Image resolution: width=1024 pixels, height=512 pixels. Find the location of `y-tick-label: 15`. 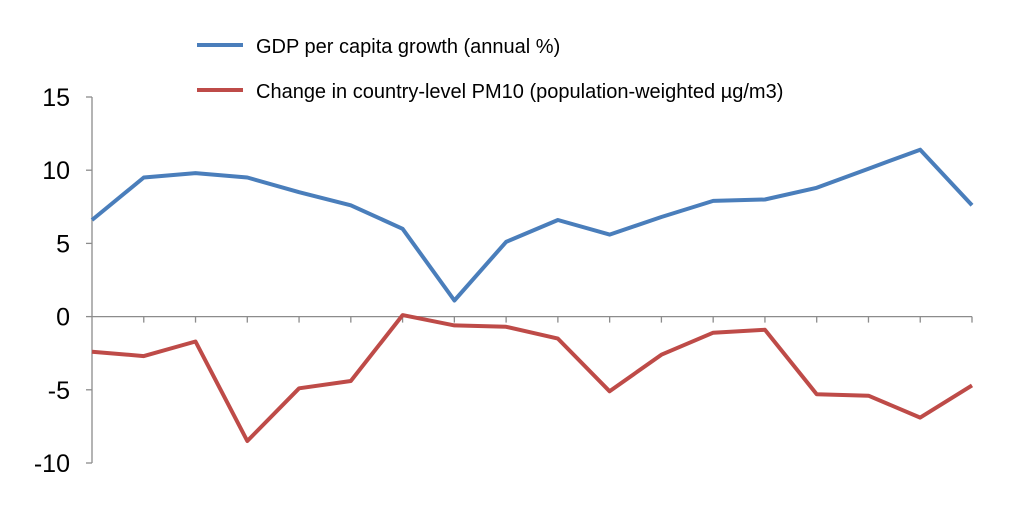

y-tick-label: 15 is located at coordinates (56, 98).